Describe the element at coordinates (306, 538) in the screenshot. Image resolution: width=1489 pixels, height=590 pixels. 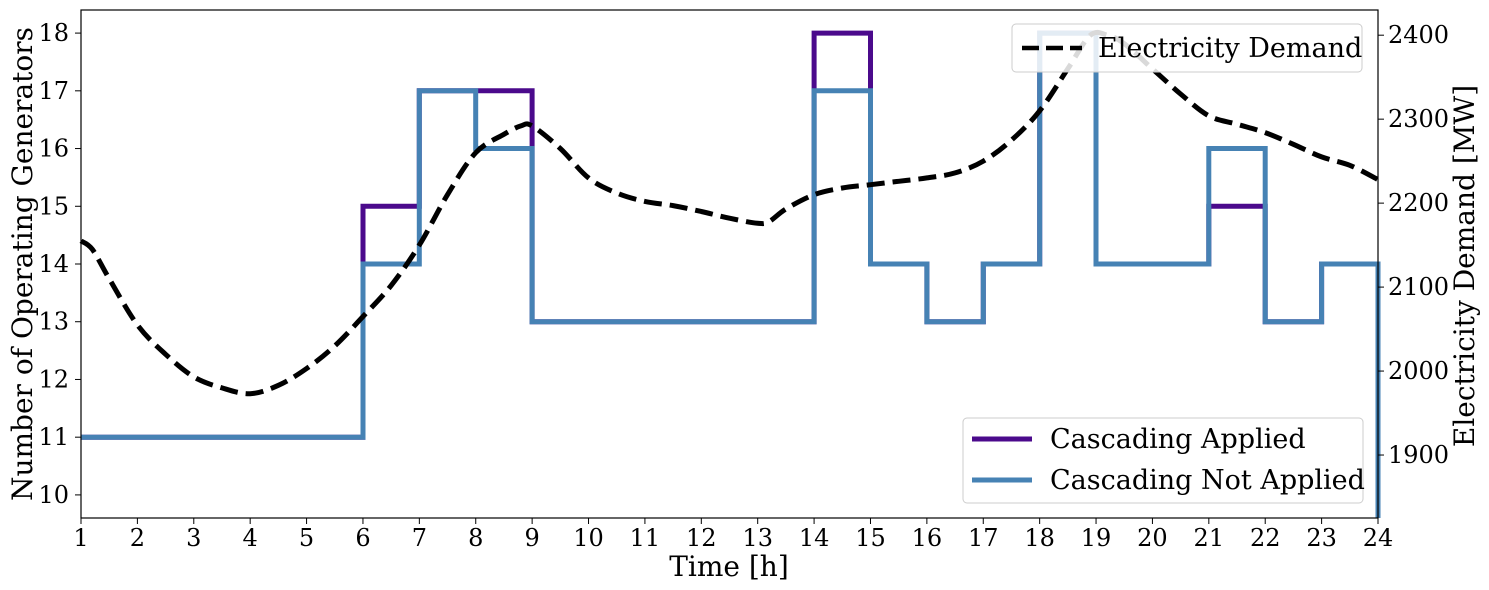
I see `x-tick-label: 5` at that location.